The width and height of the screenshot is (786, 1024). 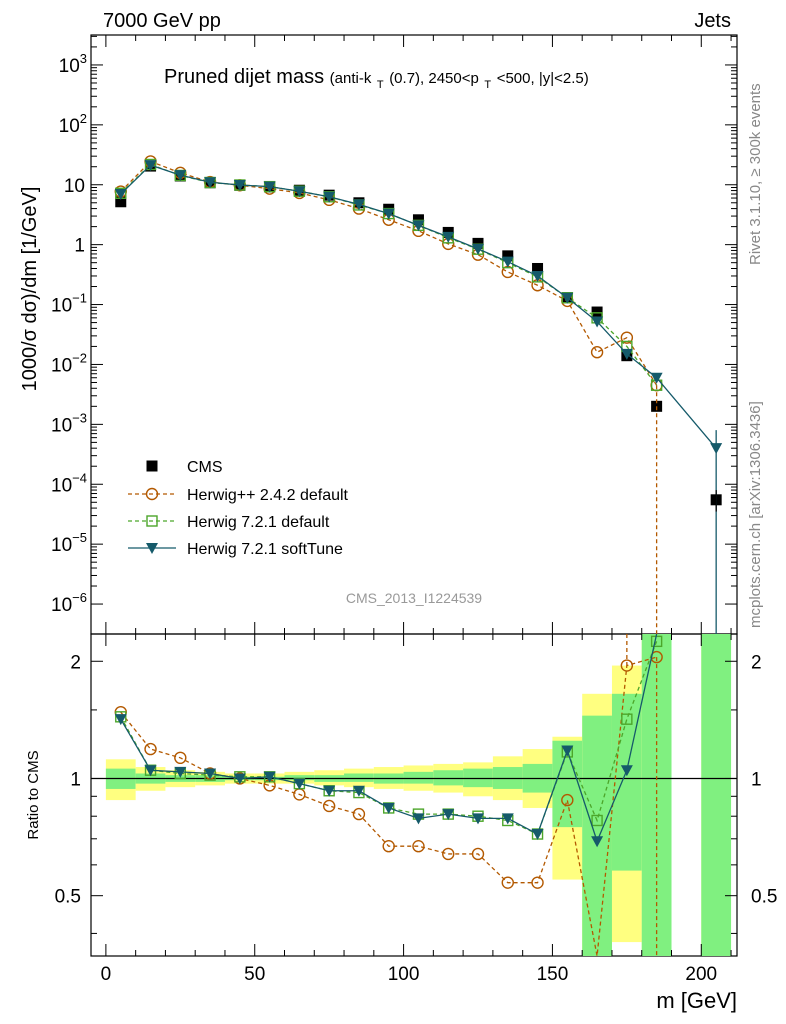 I want to click on legend-label-herwigpp: Herwig++ 2.4.2 default, so click(x=268, y=495).